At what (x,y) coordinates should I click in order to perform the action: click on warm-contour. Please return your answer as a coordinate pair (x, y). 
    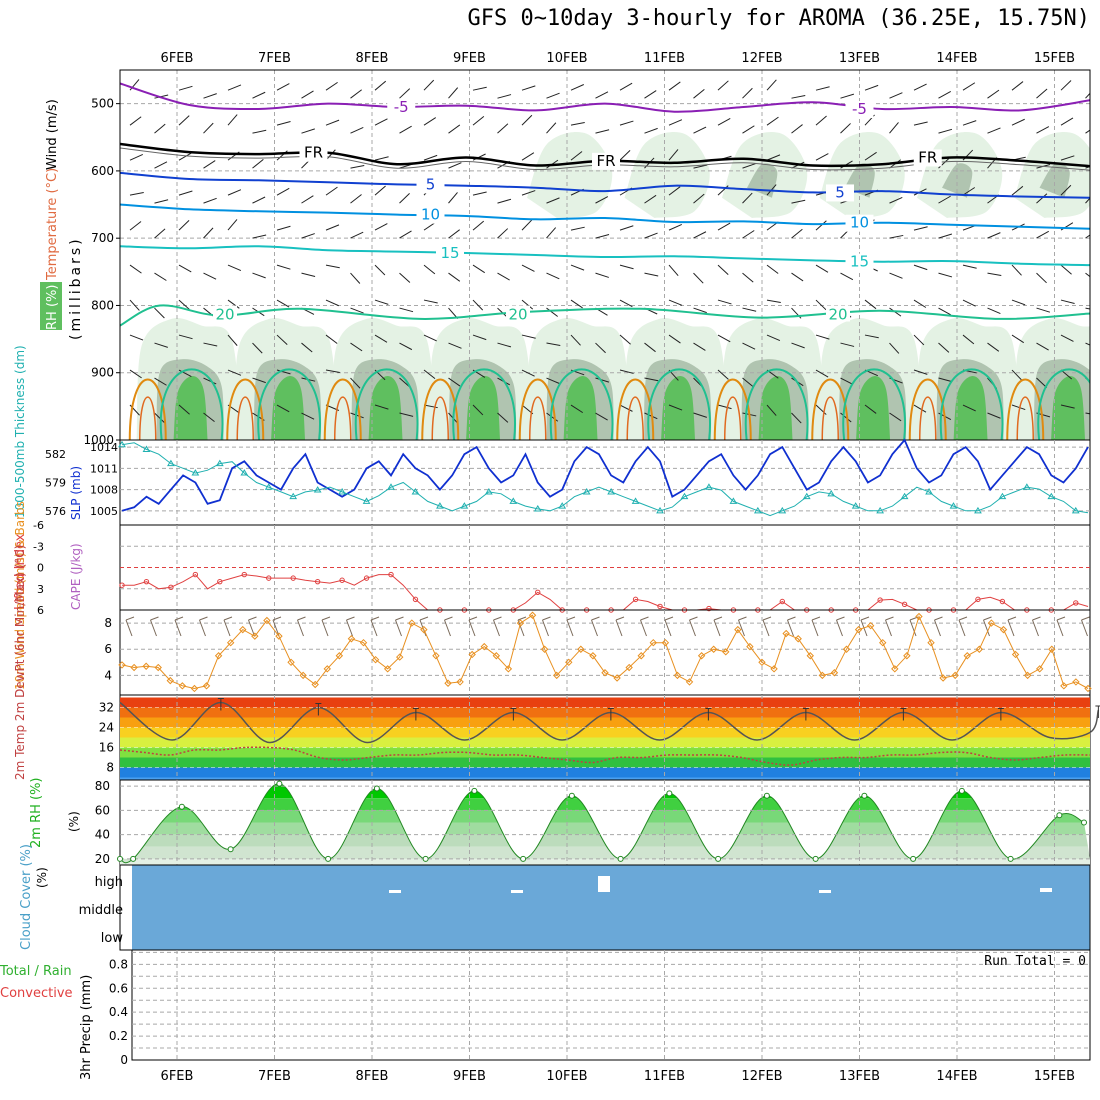
    Looking at the image, I should click on (1025, 409).